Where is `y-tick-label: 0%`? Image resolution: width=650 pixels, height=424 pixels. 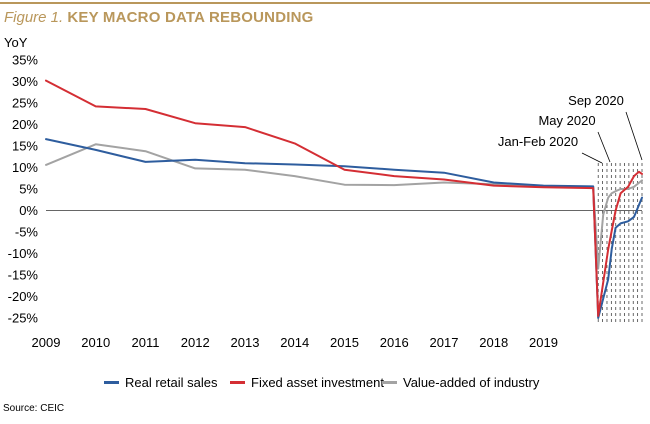
y-tick-label: 0% is located at coordinates (28, 210).